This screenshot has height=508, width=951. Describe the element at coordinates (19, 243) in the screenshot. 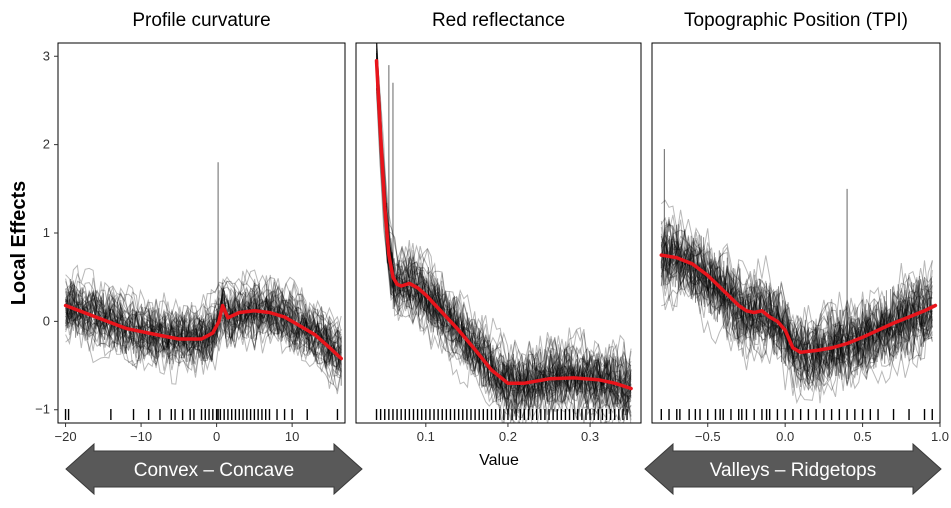

I see `y-axis-title: Local Effects` at that location.